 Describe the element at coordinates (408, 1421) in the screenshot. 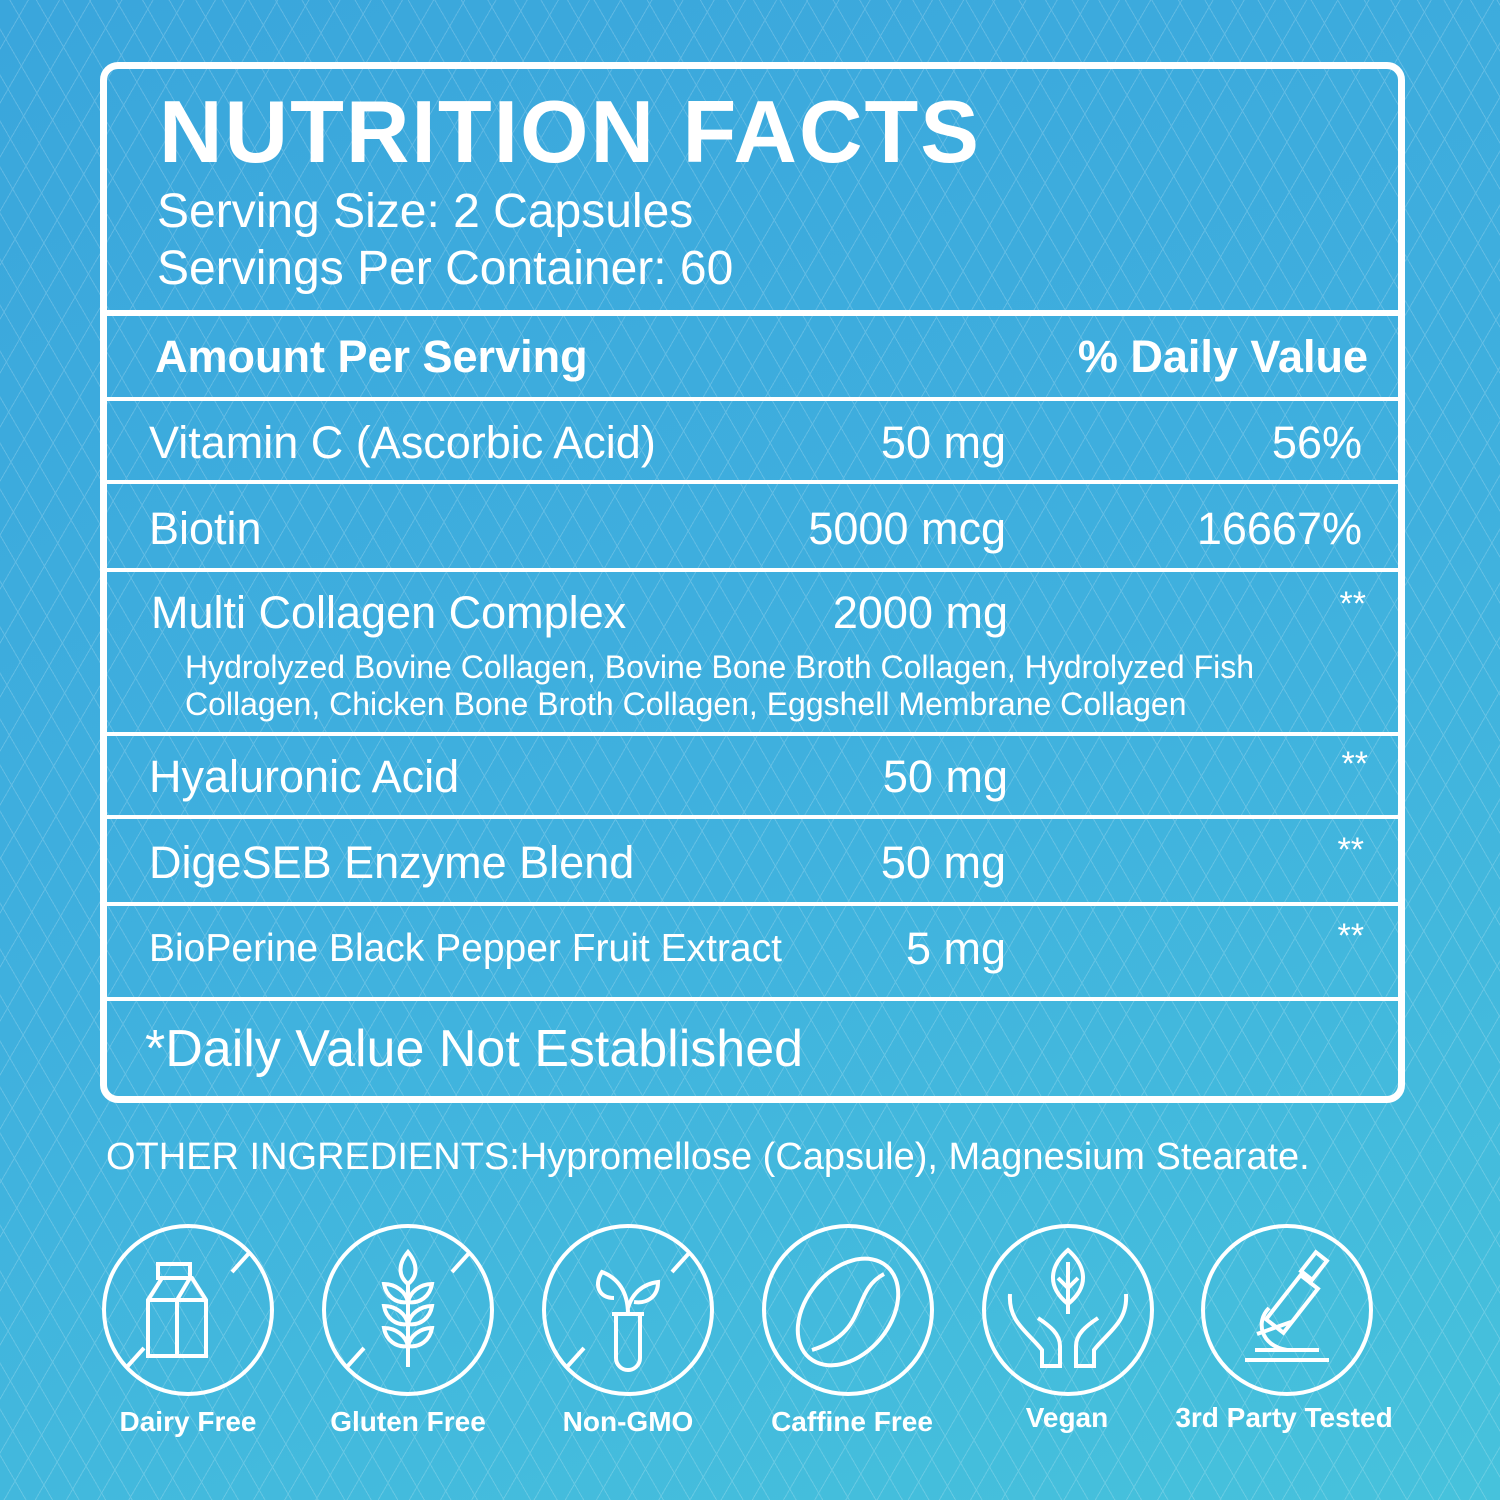

I see `badge-label: Gluten Free` at that location.